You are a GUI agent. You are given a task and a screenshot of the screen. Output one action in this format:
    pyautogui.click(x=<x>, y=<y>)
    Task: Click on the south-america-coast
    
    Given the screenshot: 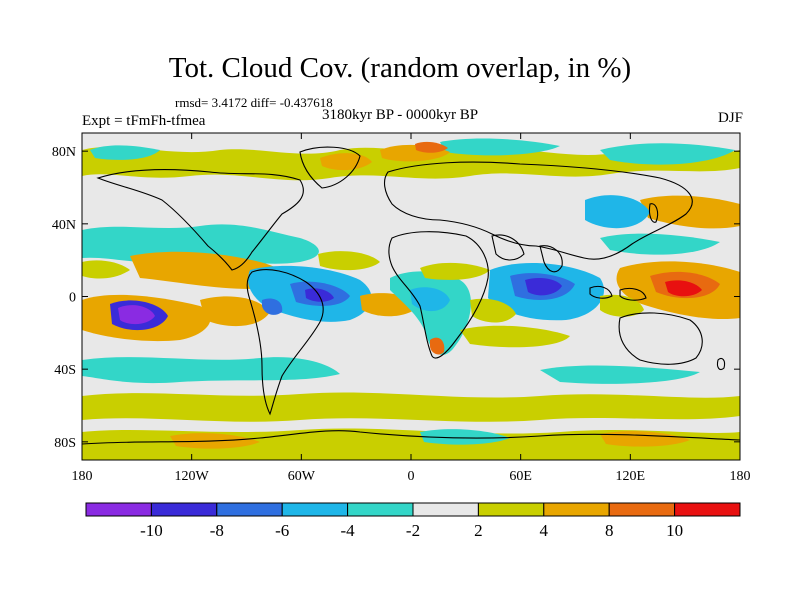 What is the action you would take?
    pyautogui.click(x=285, y=342)
    